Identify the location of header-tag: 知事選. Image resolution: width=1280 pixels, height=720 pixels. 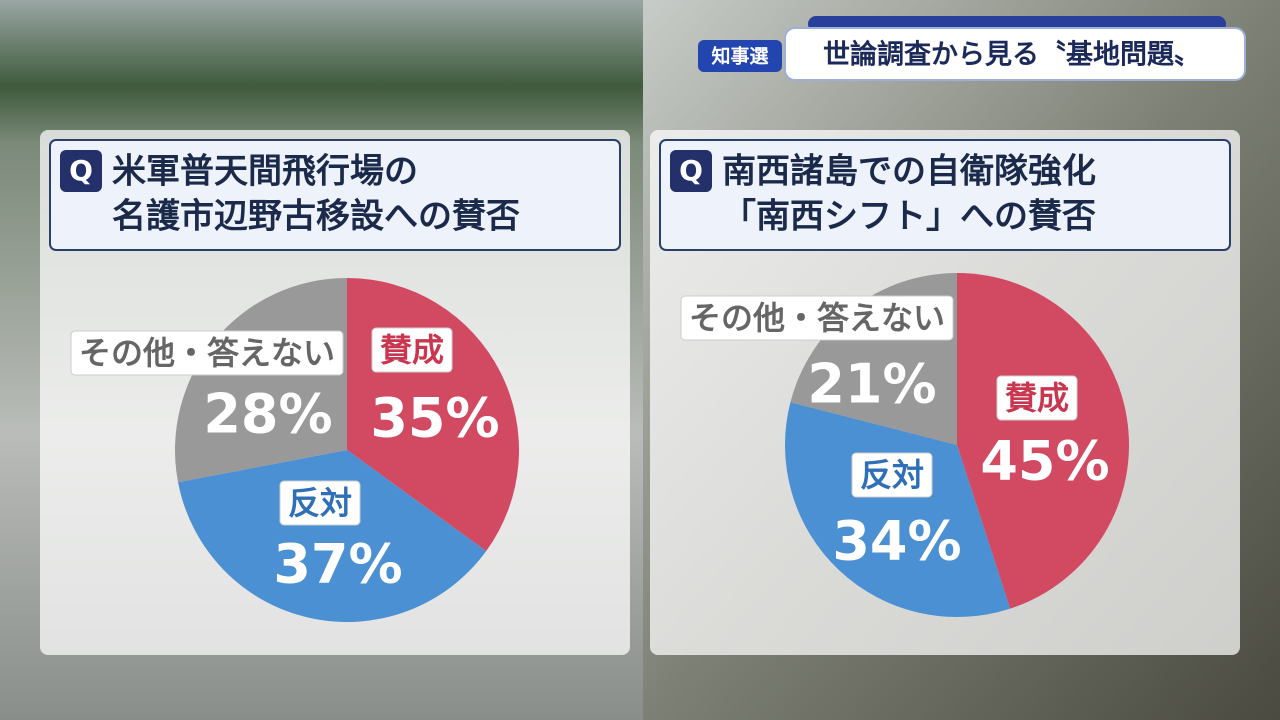
(739, 56).